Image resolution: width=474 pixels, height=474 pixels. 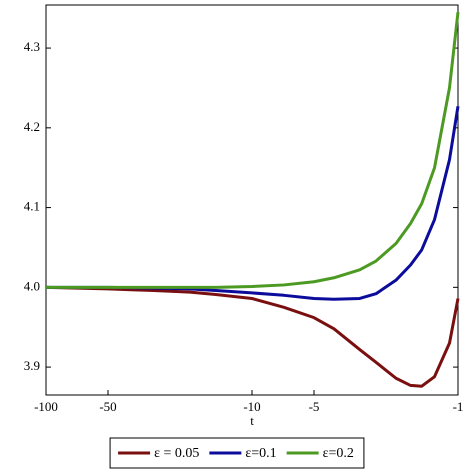 I want to click on y-tick-label: 4.3, so click(x=32, y=46).